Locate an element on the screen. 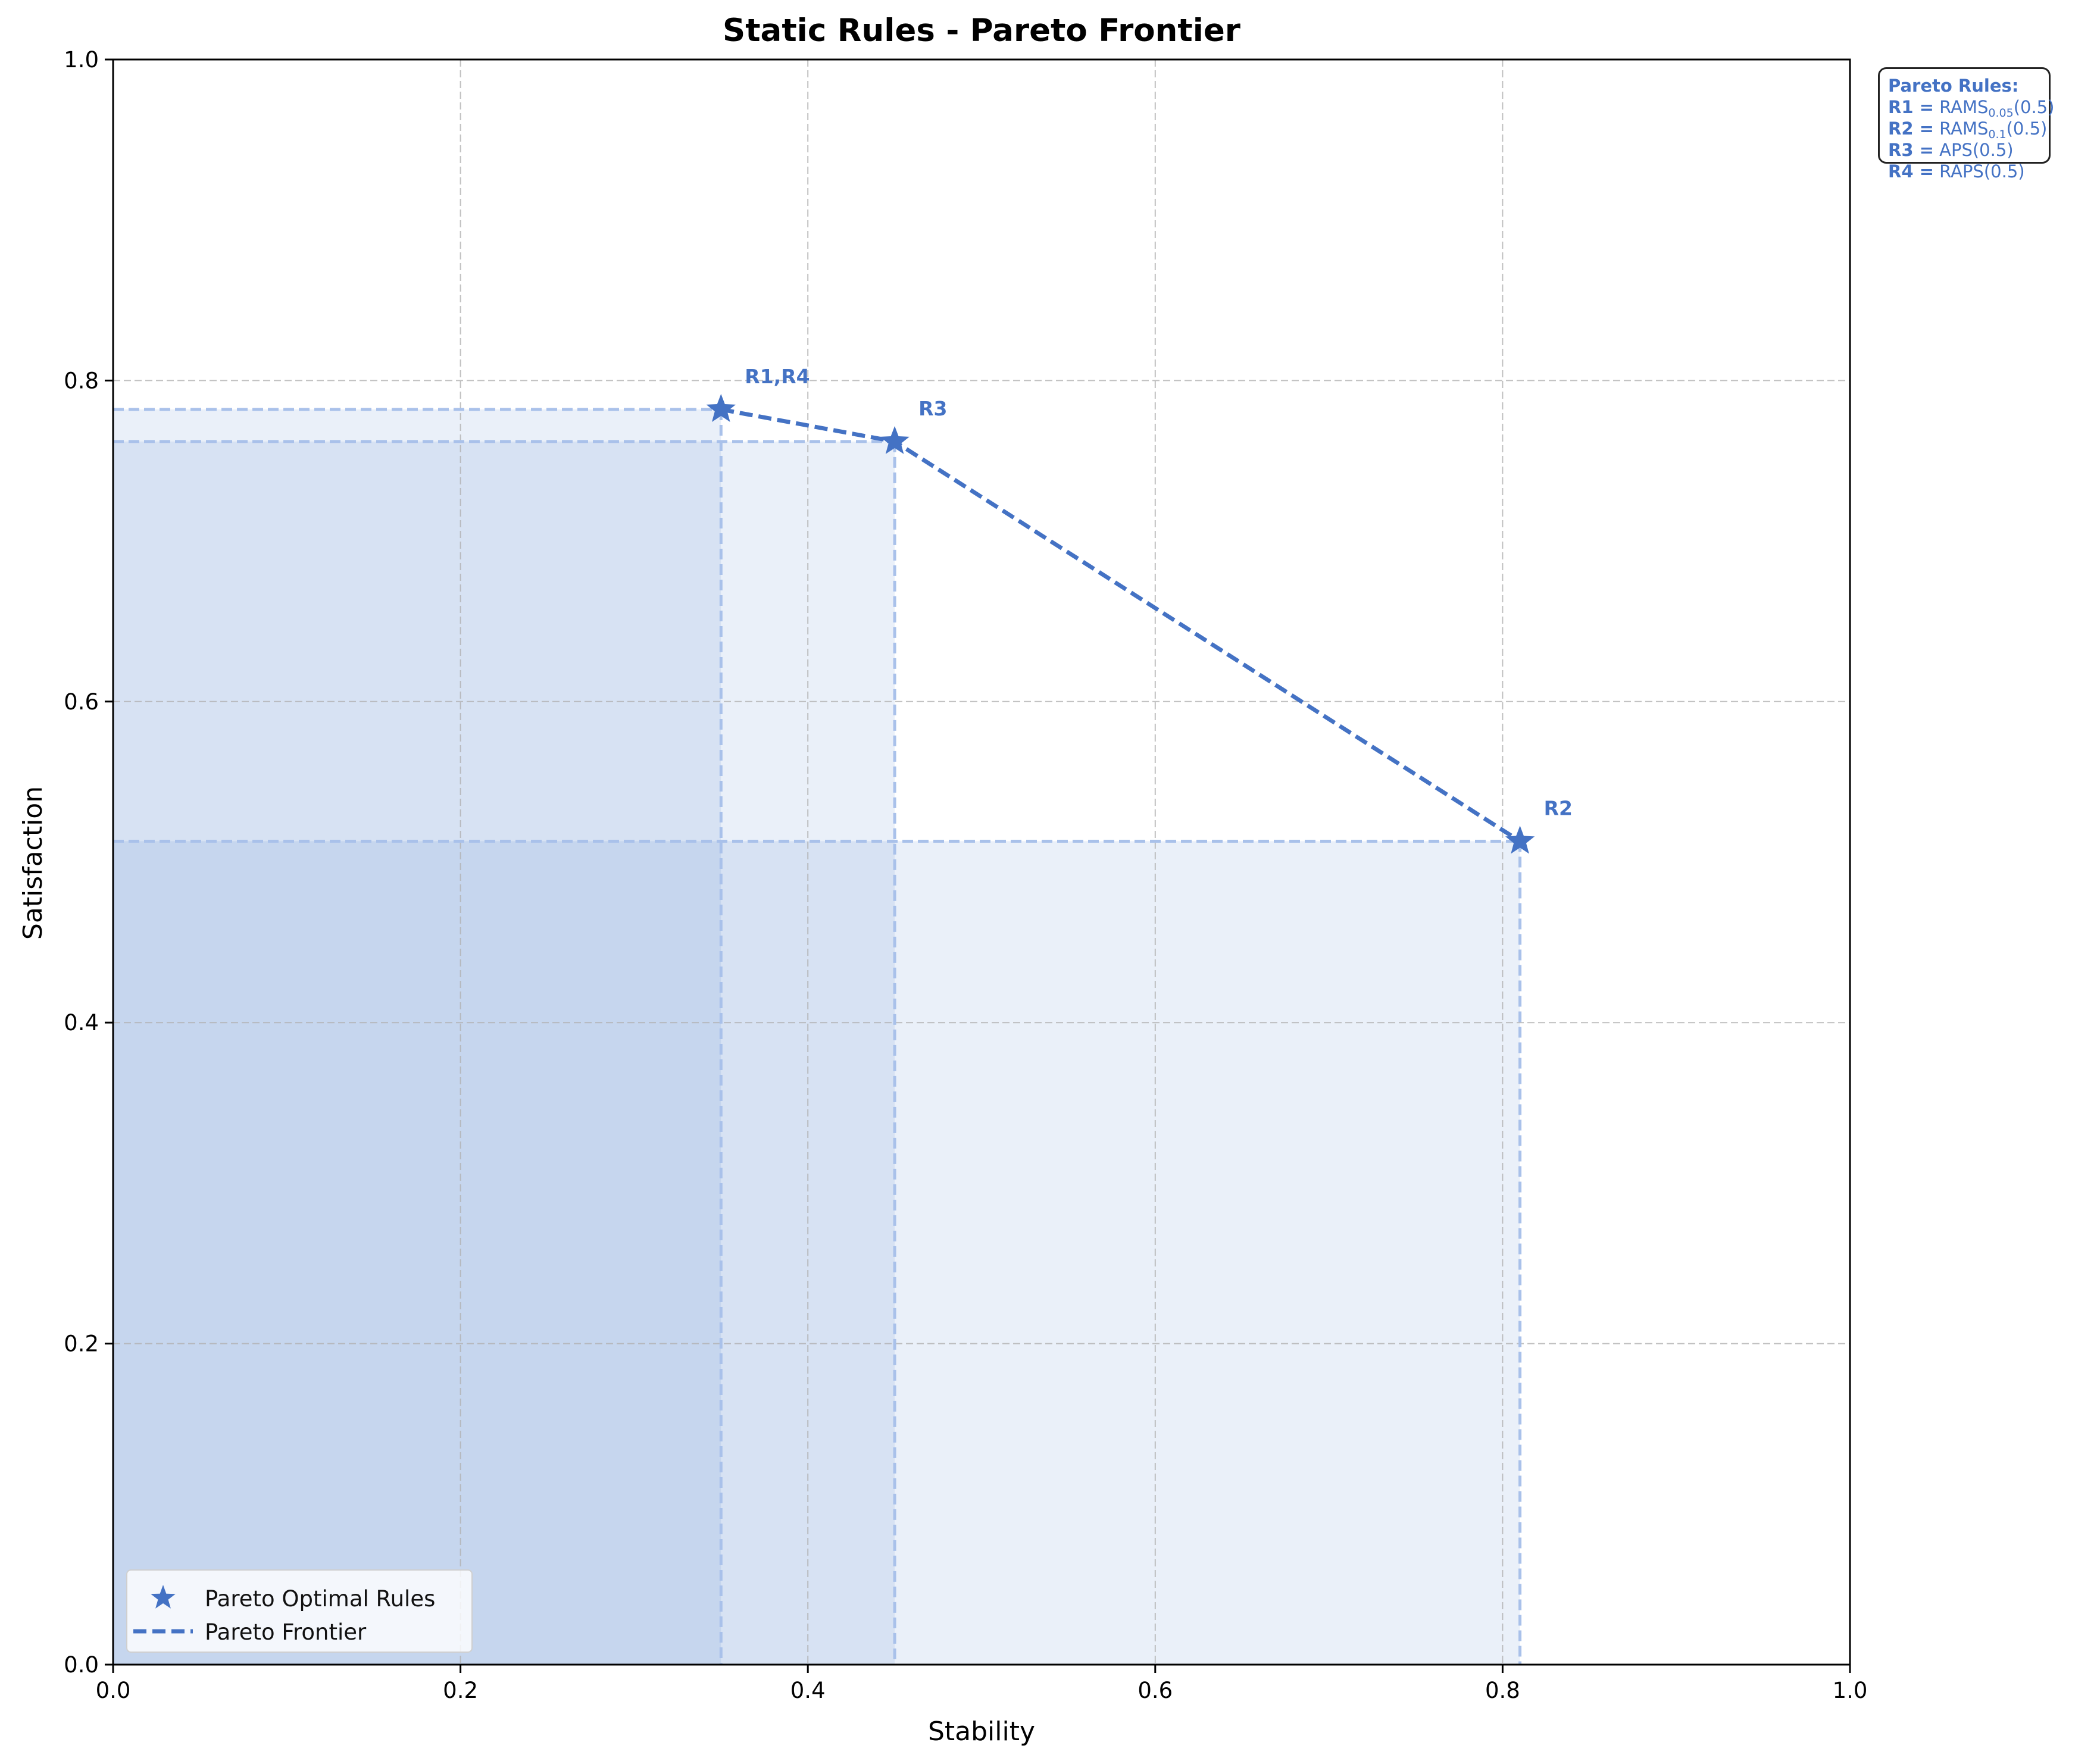 The image size is (2097, 1764). x-tick-label-1: 0.2 is located at coordinates (460, 1690).